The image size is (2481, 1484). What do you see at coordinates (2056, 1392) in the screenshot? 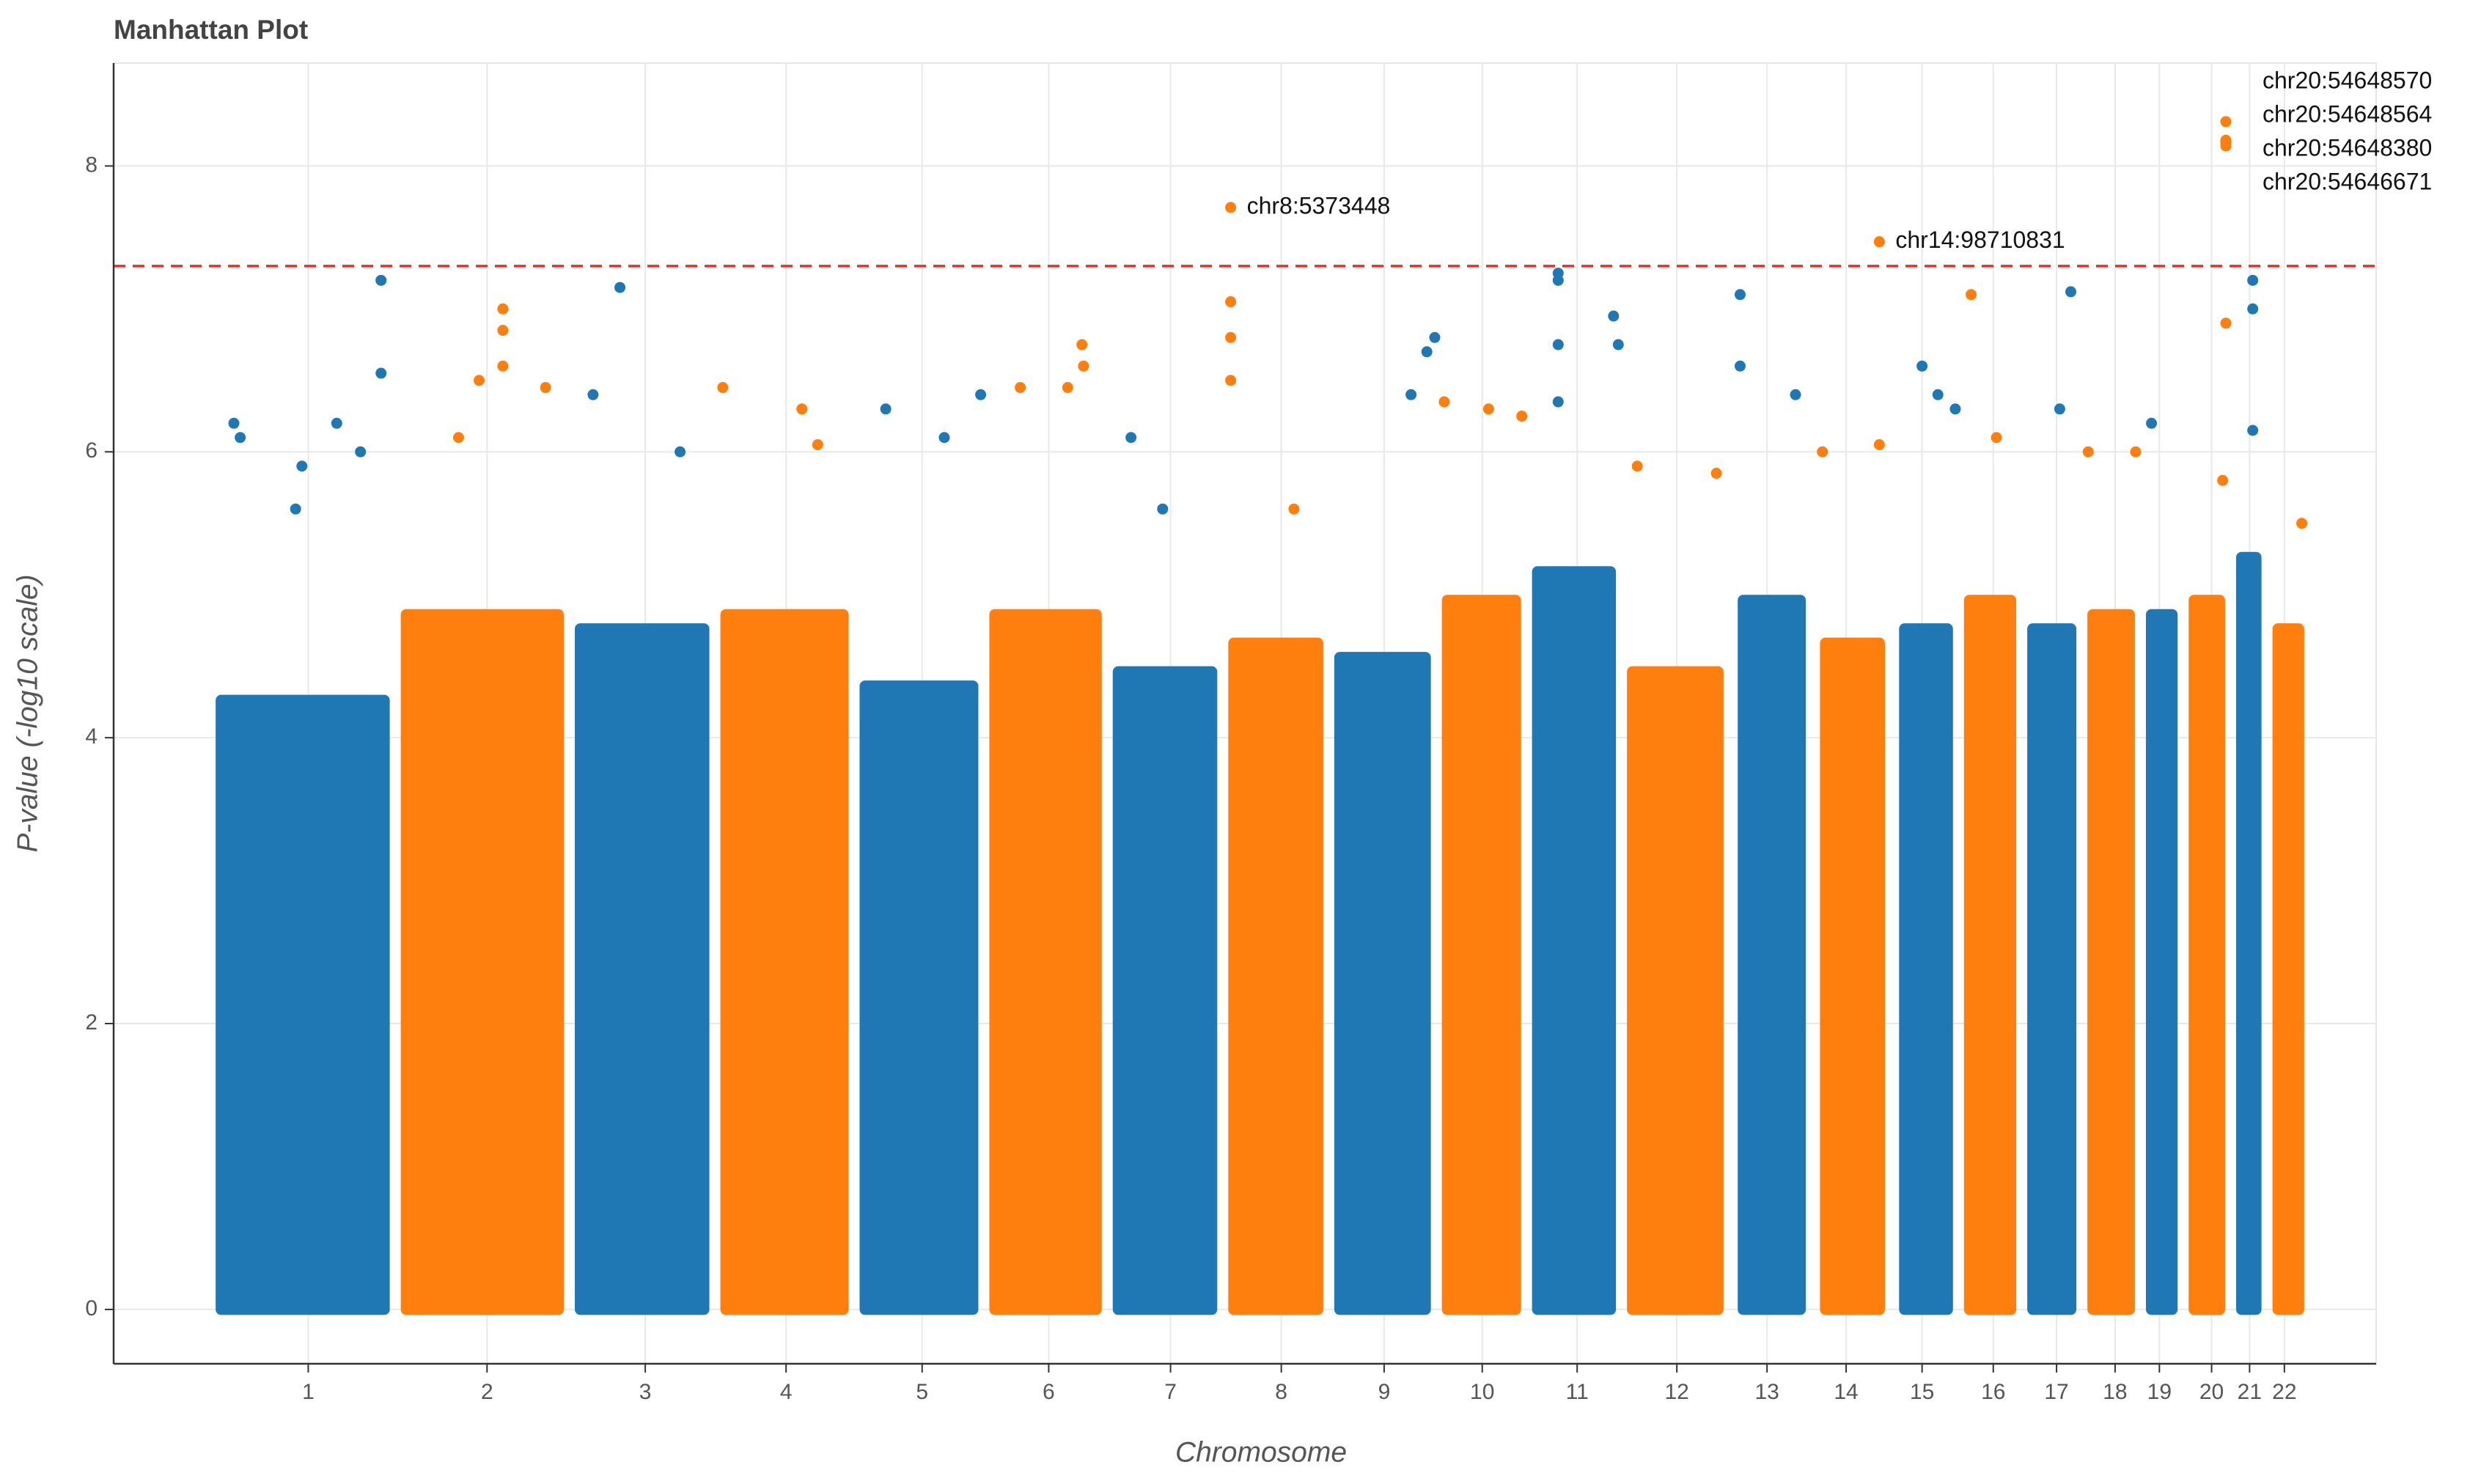
I see `x-tick-label: 17` at bounding box center [2056, 1392].